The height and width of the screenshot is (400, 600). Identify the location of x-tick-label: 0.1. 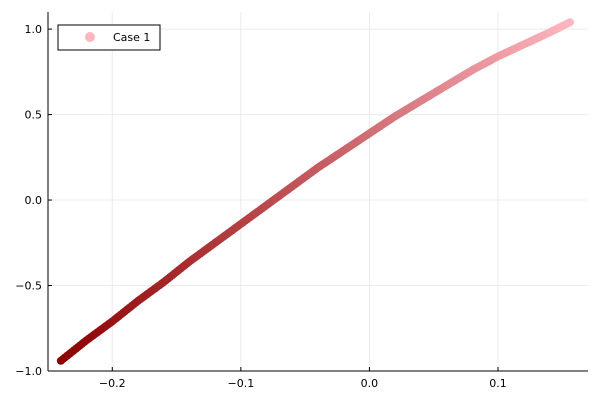
(498, 383).